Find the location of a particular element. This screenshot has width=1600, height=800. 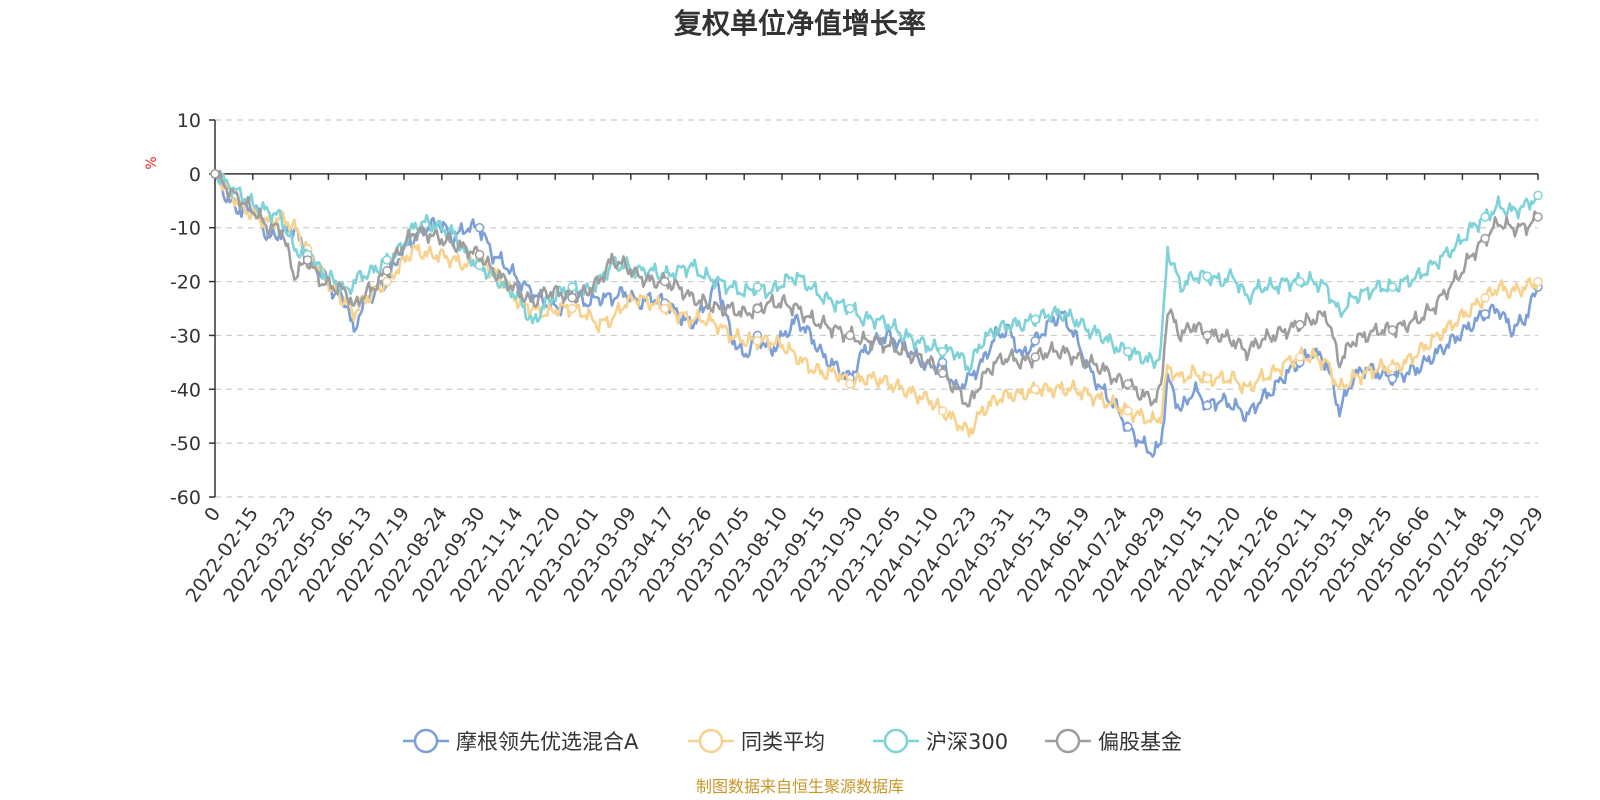

y-tick-label: -50 is located at coordinates (185, 444).